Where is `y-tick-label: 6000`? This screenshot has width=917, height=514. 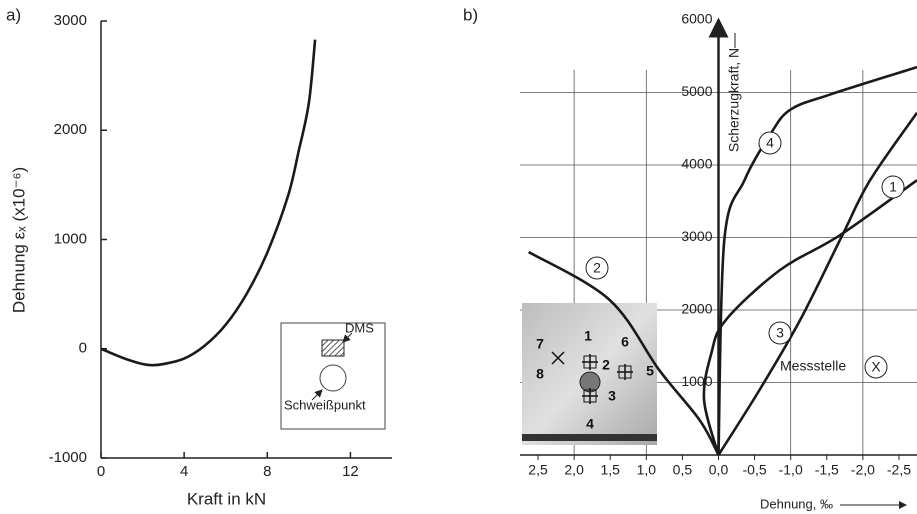 y-tick-label: 6000 is located at coordinates (696, 19).